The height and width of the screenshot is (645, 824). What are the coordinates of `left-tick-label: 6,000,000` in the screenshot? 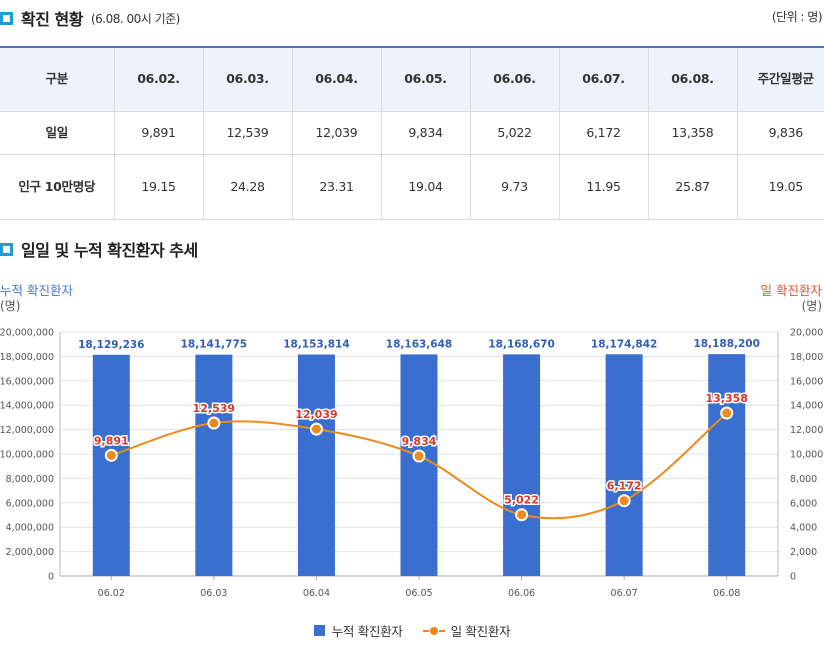 It's located at (30, 503).